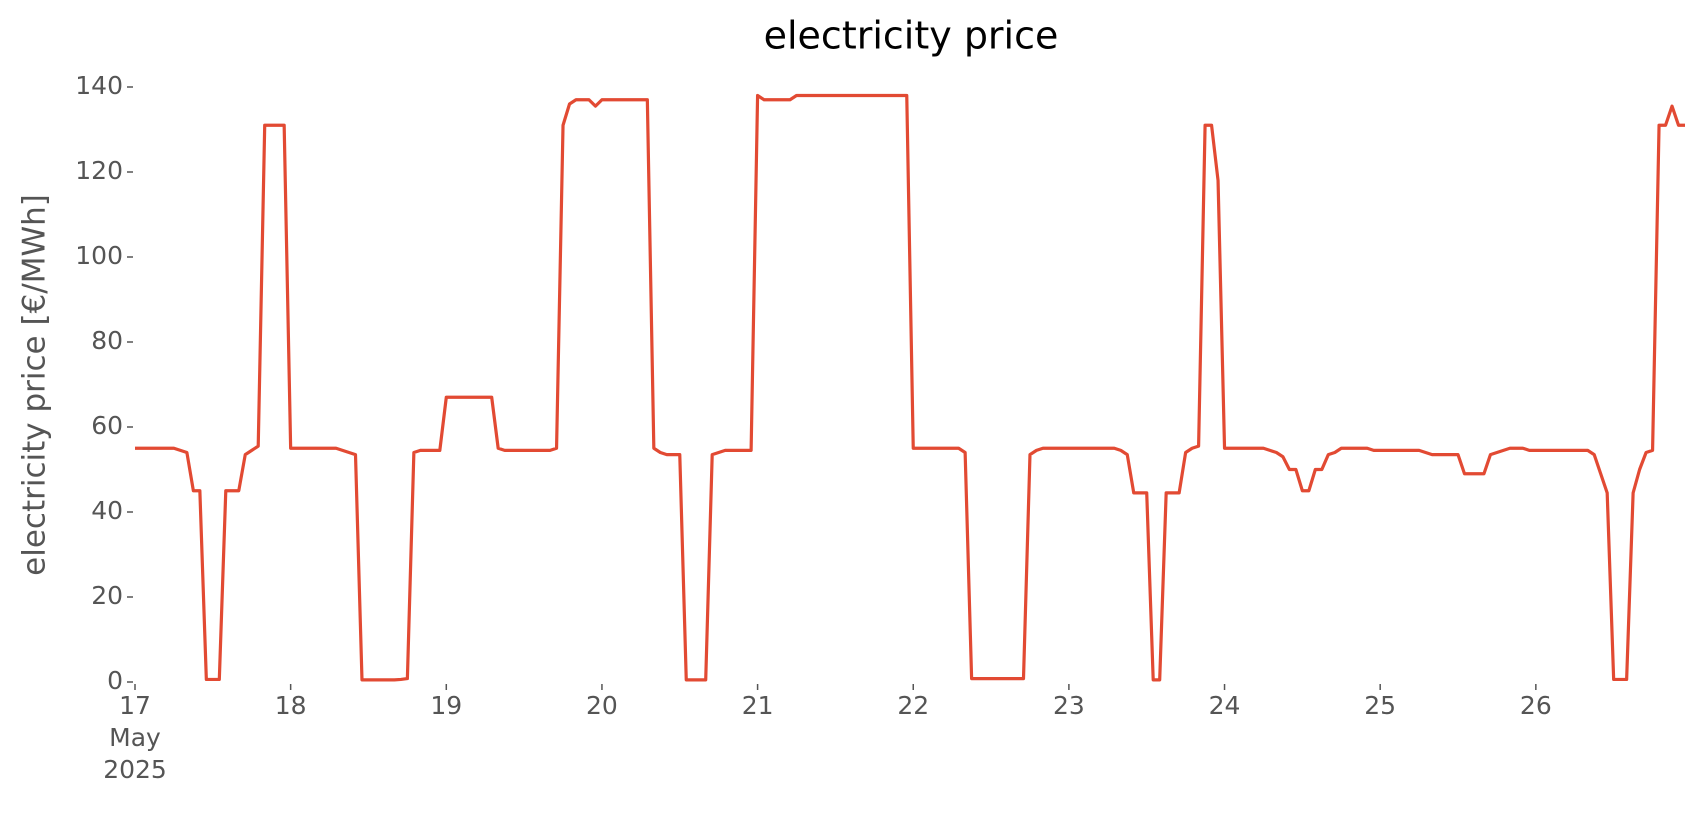 This screenshot has width=1706, height=815. What do you see at coordinates (99, 255) in the screenshot?
I see `y-tick-label: 100` at bounding box center [99, 255].